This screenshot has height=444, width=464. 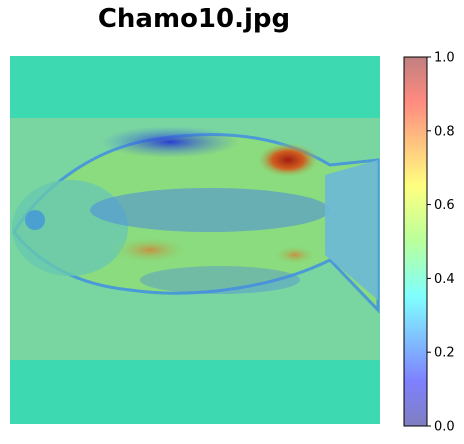 I want to click on blue-band, so click(x=210, y=210).